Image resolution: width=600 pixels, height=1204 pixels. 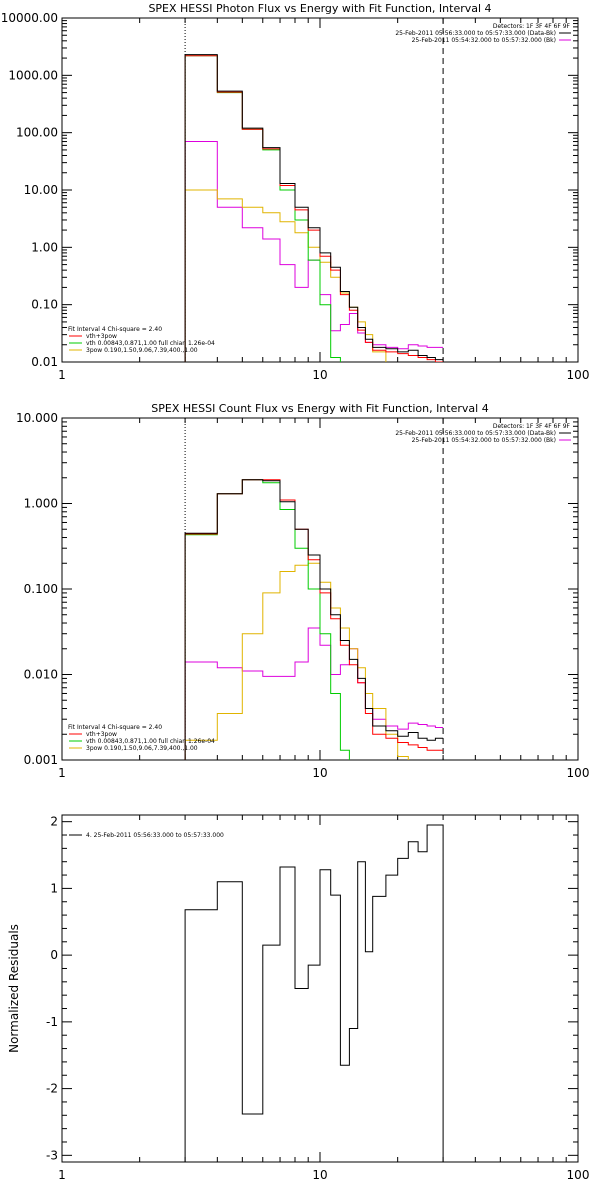 What do you see at coordinates (52, 1155) in the screenshot?
I see `y-tick-label: -3` at bounding box center [52, 1155].